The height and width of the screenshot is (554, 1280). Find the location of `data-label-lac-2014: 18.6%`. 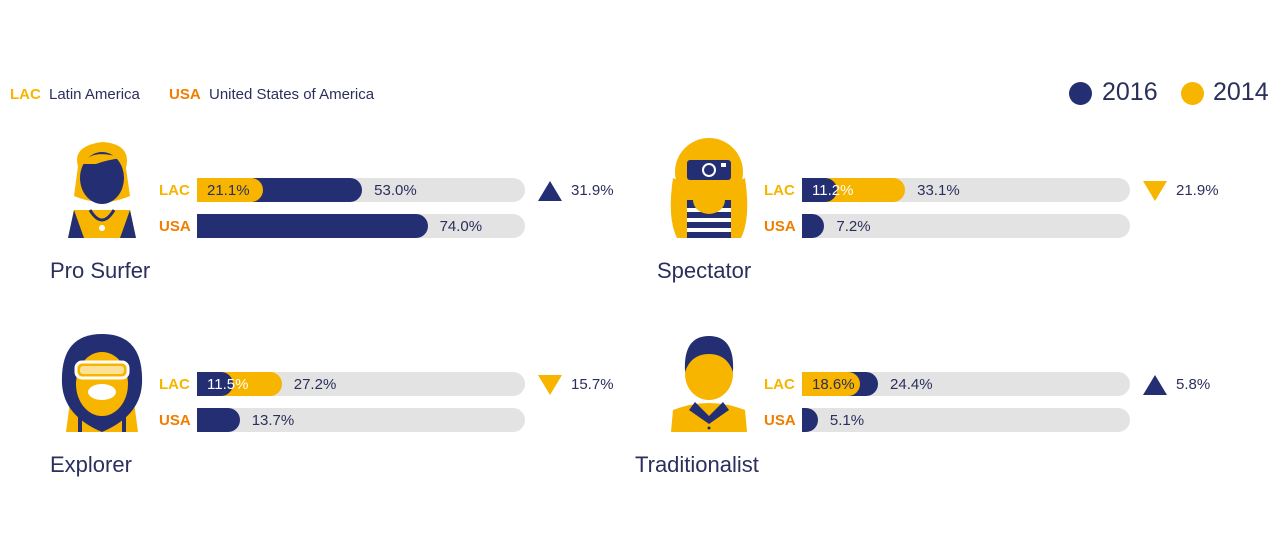

data-label-lac-2014: 18.6% is located at coordinates (833, 384).